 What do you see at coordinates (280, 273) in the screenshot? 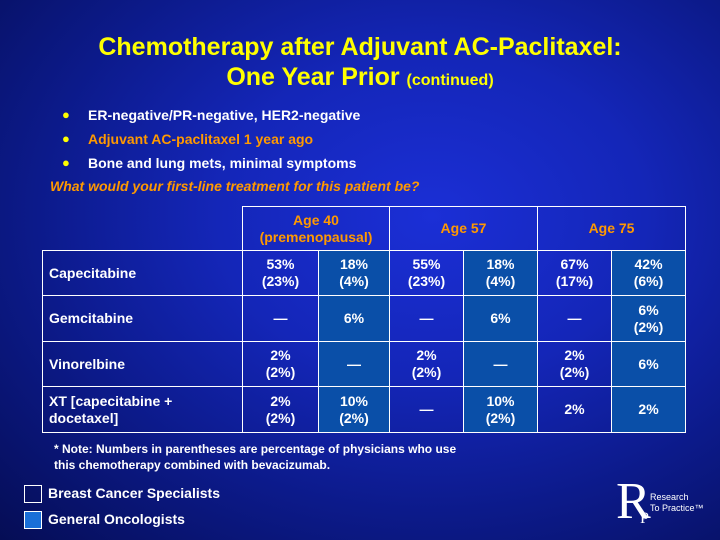
I see `cell-specialist: 53% (23%)` at bounding box center [280, 273].